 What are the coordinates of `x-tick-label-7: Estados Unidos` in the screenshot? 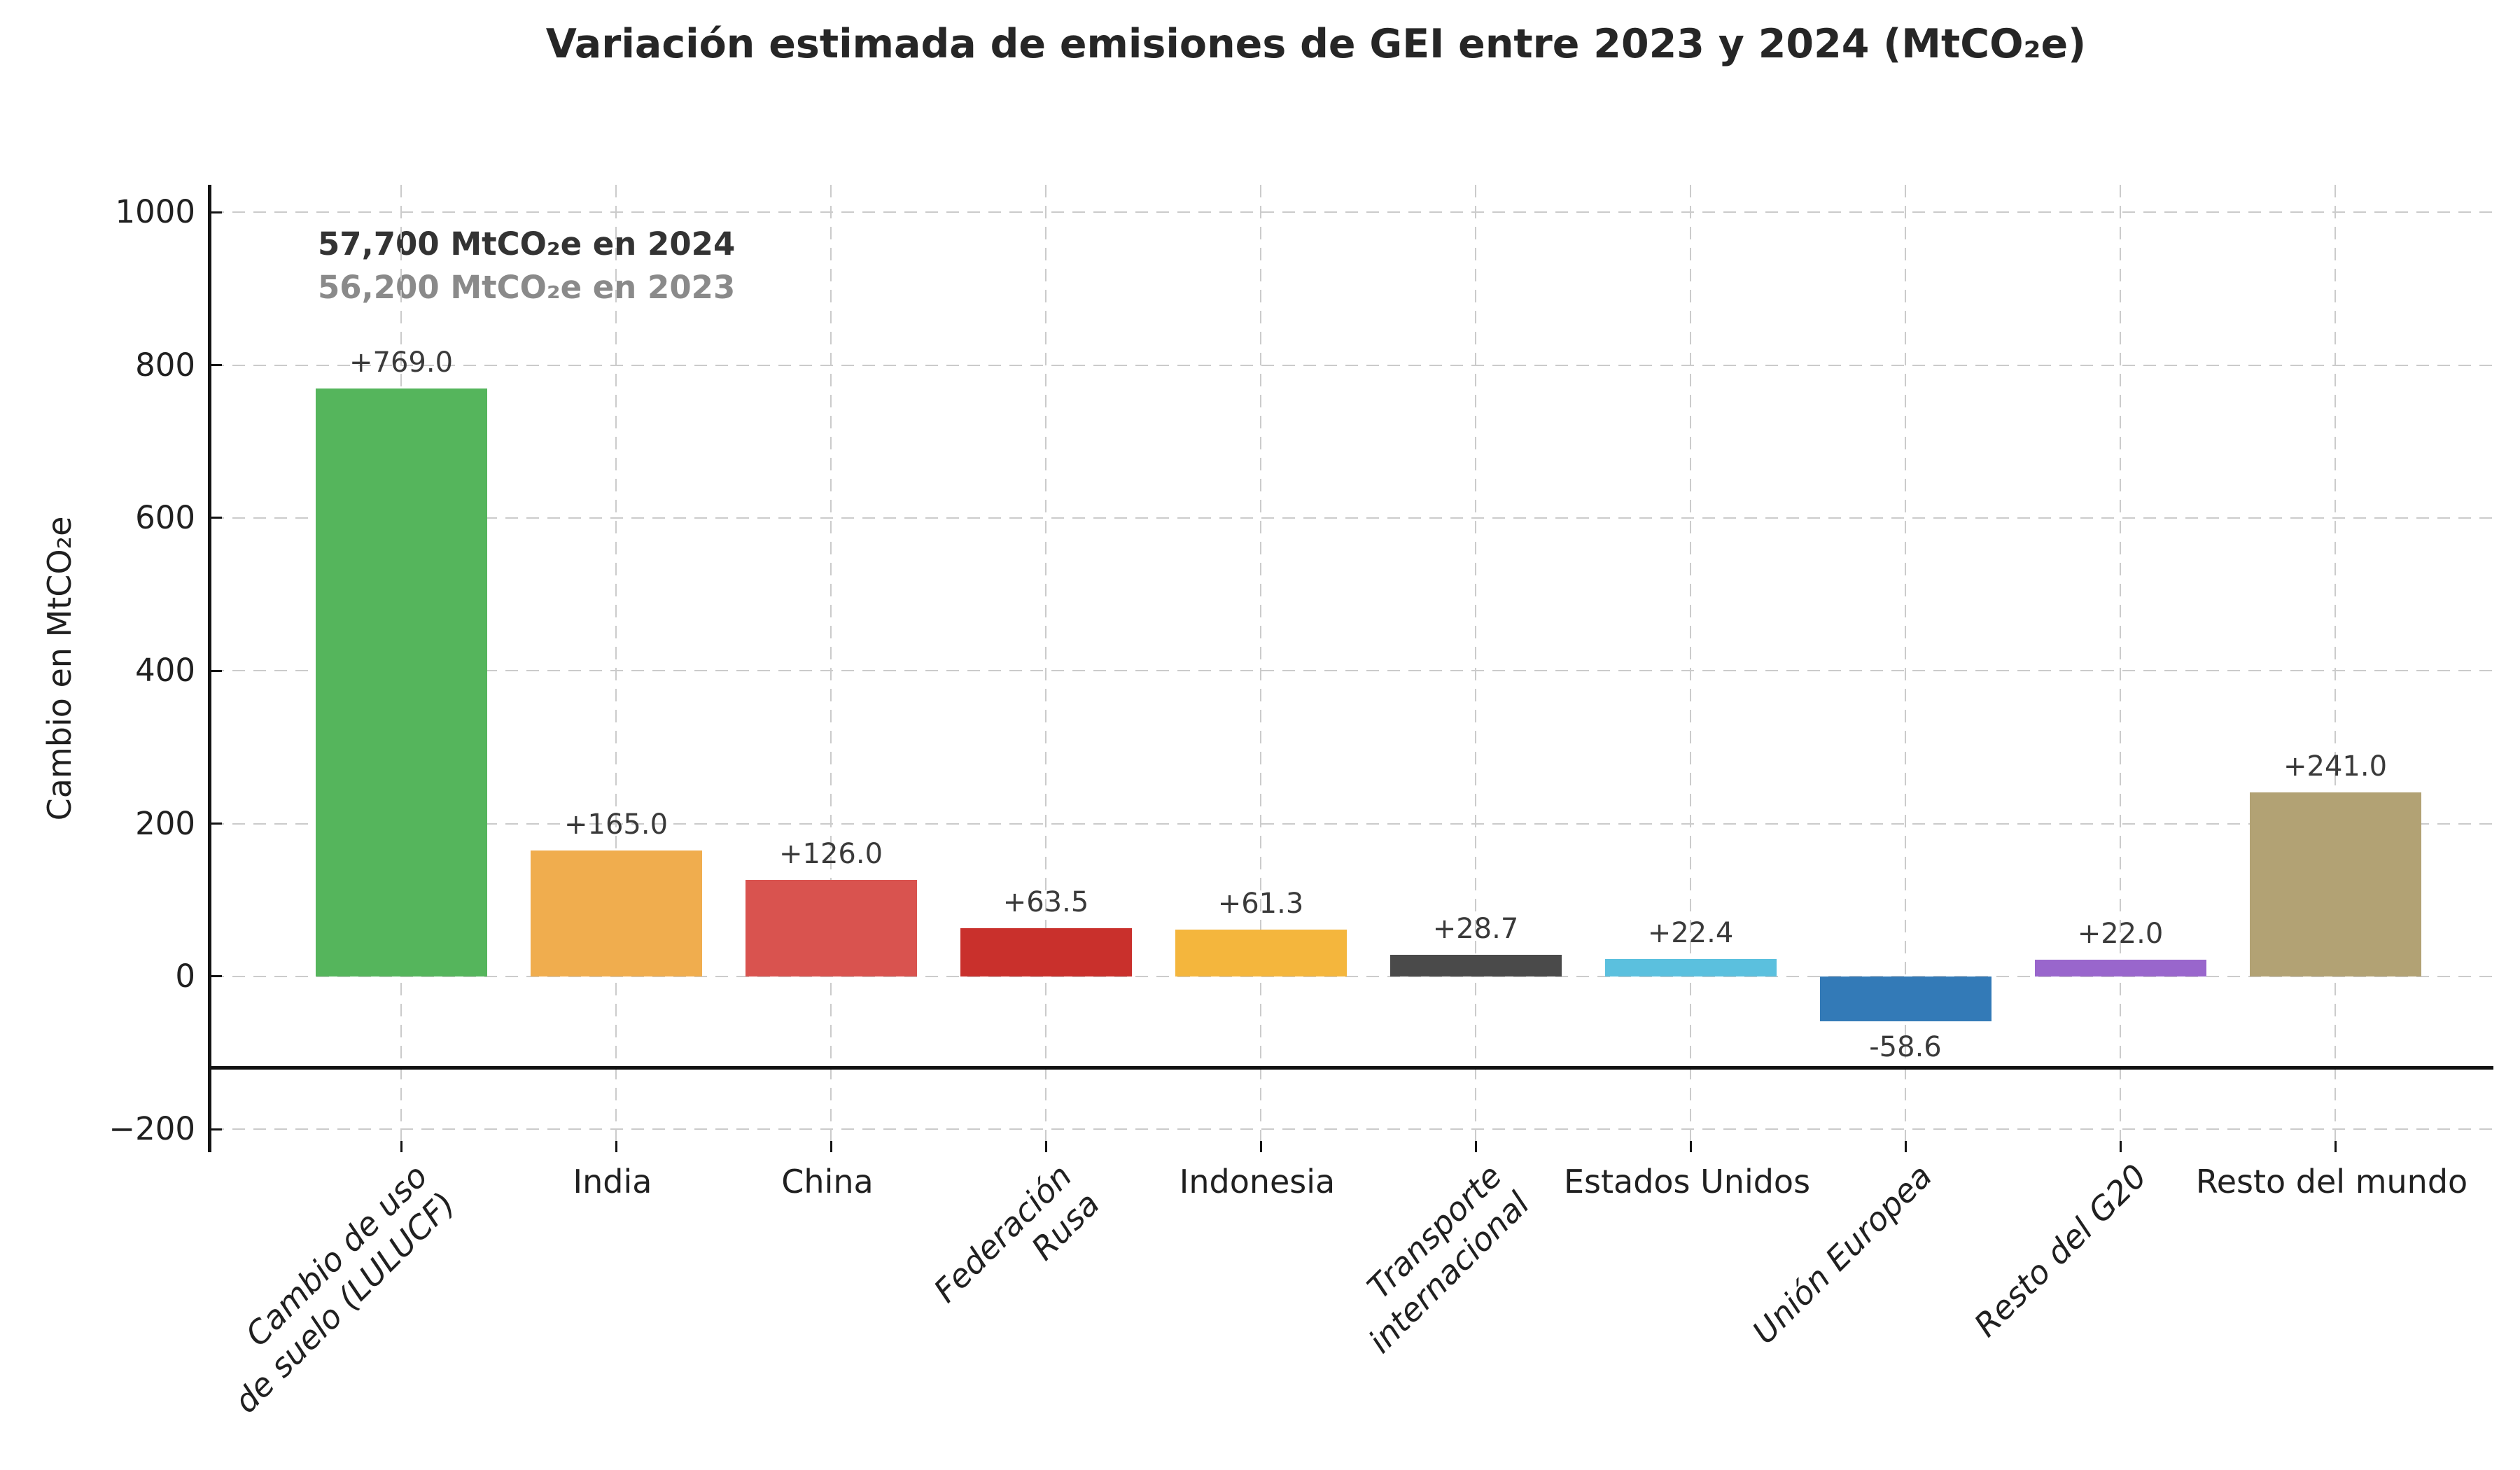 It's located at (1687, 1181).